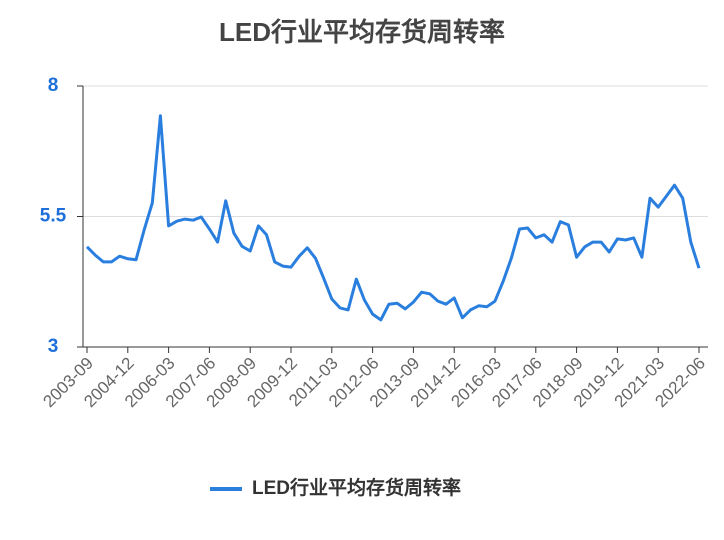  What do you see at coordinates (362, 32) in the screenshot?
I see `chart-title: LED行业平均存货周转率` at bounding box center [362, 32].